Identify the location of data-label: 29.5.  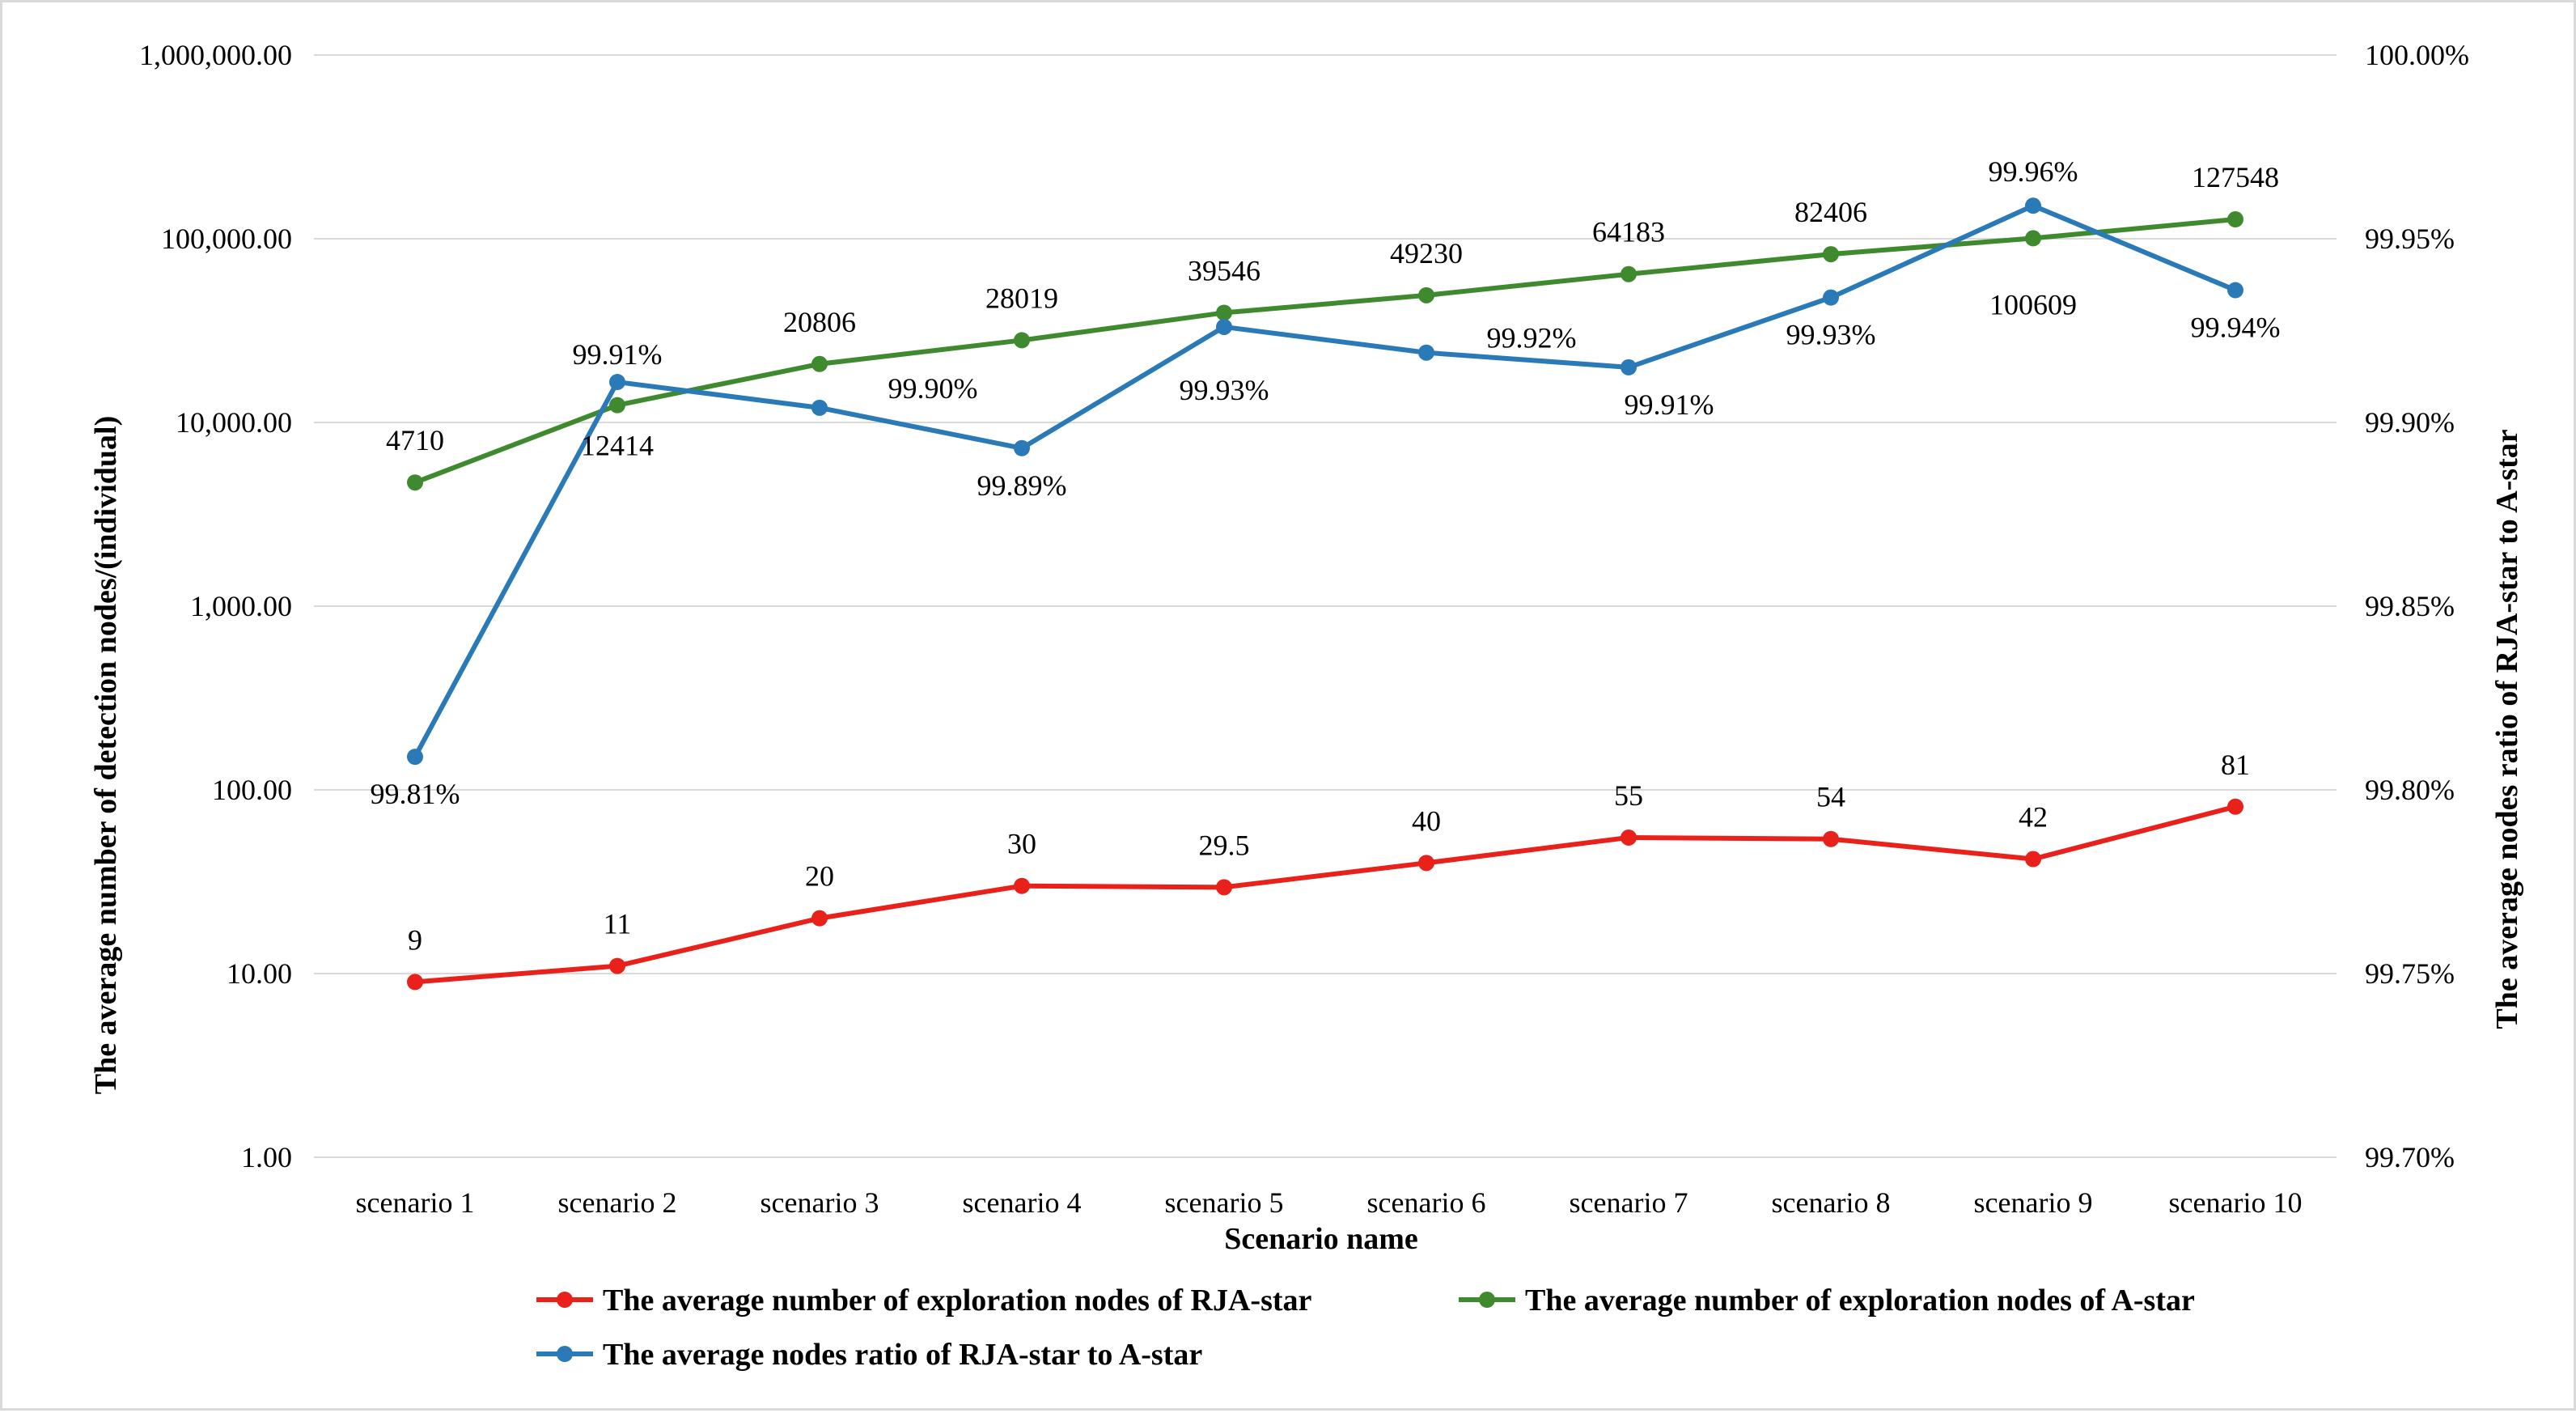
(1224, 845).